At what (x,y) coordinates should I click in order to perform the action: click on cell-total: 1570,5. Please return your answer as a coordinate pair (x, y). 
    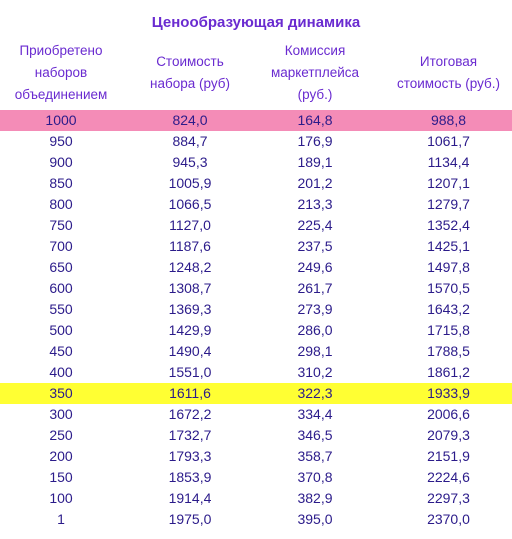
    Looking at the image, I should click on (448, 288).